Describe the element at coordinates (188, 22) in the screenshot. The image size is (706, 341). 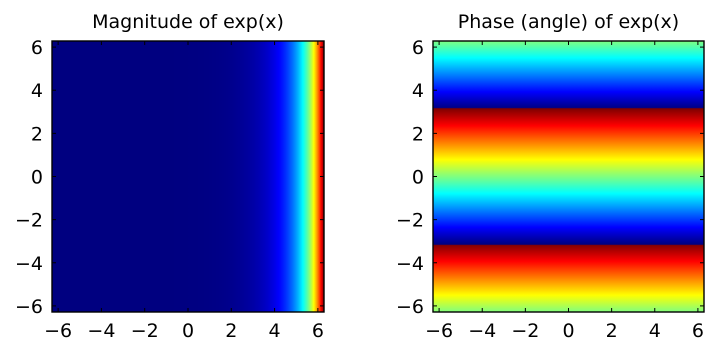
I see `chart-title: Magnitude of exp(x)` at that location.